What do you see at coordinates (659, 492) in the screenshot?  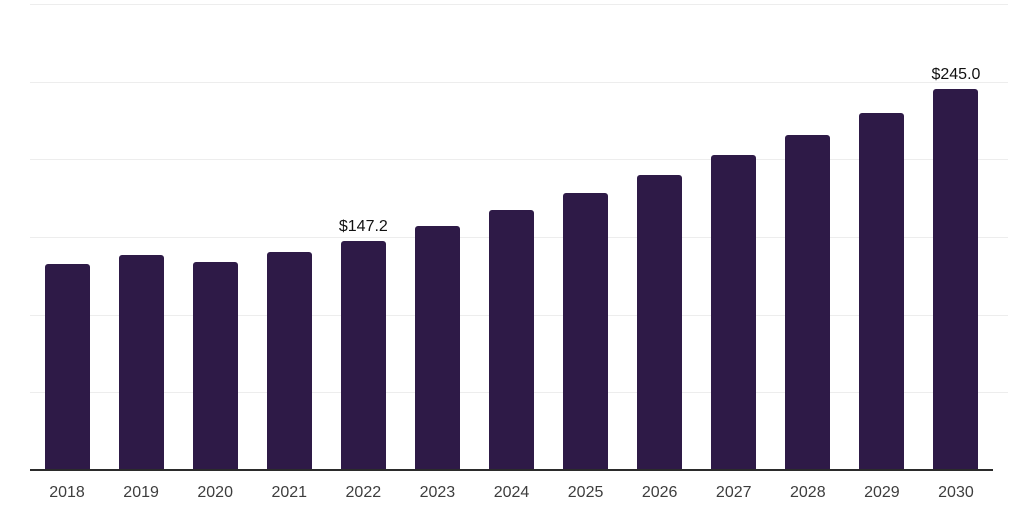 I see `x-tick-label-2026: 2026` at bounding box center [659, 492].